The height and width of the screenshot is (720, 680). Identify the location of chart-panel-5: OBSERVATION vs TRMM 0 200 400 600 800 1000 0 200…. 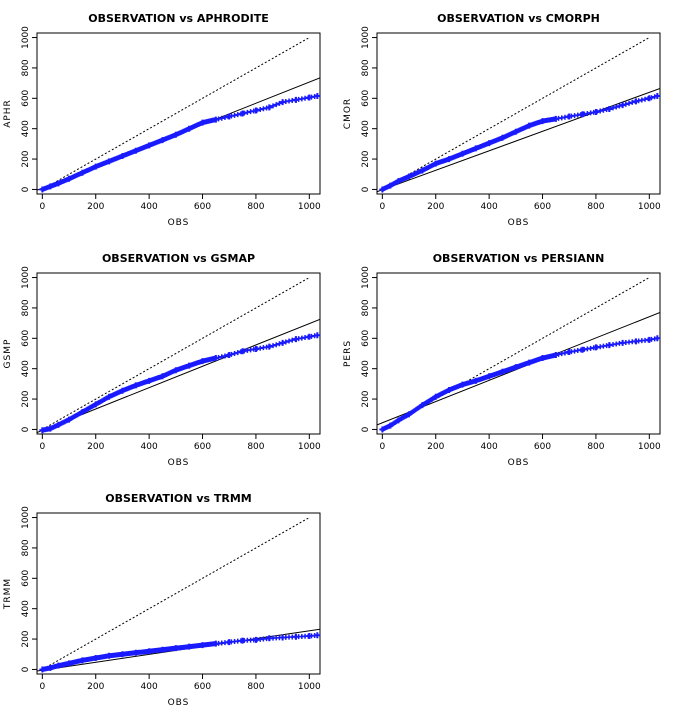
(162, 600).